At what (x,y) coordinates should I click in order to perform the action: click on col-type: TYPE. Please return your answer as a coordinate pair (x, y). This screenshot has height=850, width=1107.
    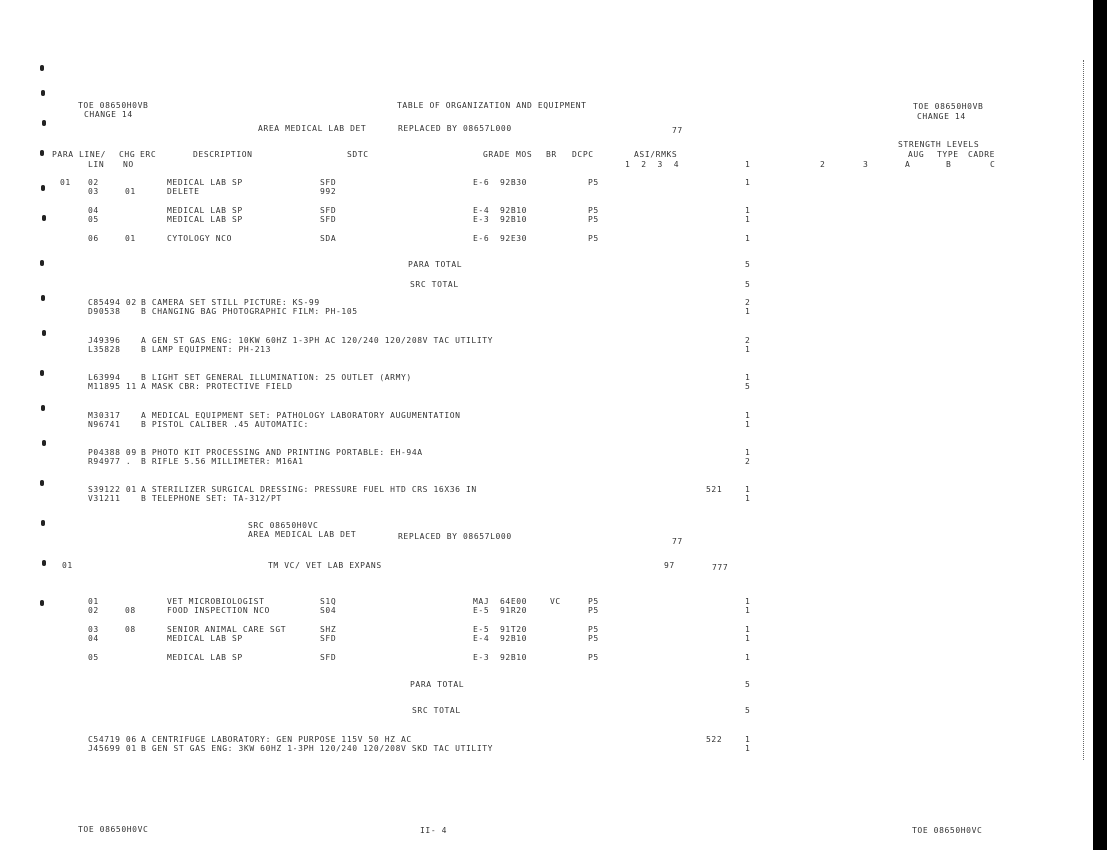
    Looking at the image, I should click on (948, 154).